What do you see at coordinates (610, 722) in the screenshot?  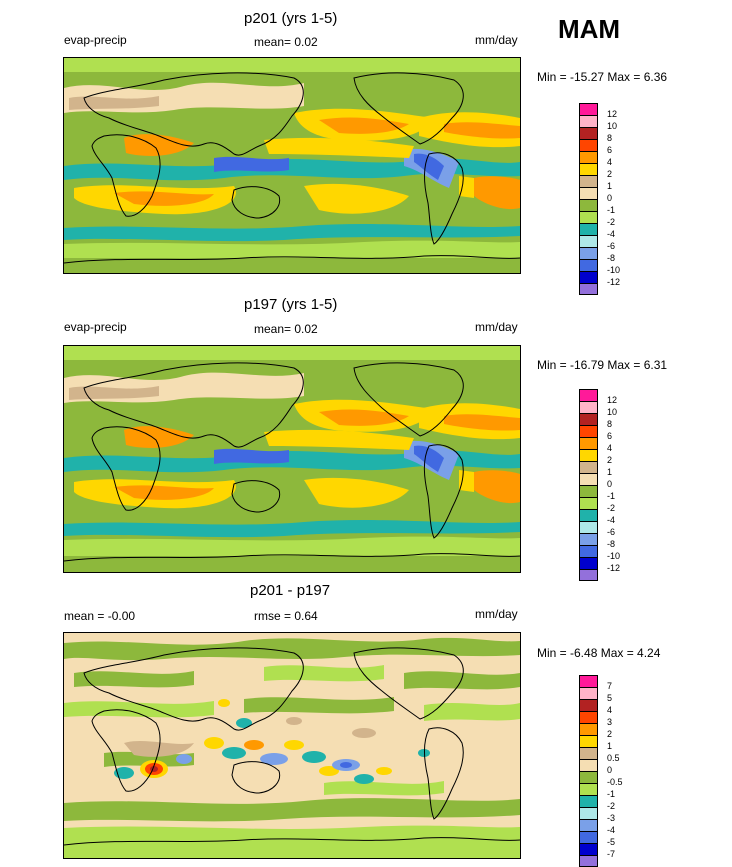 I see `colorbar-tick-label: 3` at bounding box center [610, 722].